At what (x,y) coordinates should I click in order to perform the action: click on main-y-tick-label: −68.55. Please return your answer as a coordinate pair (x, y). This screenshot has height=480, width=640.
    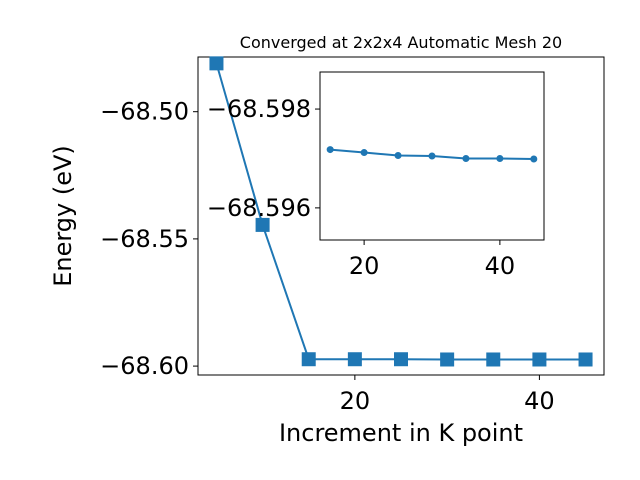
    Looking at the image, I should click on (144, 239).